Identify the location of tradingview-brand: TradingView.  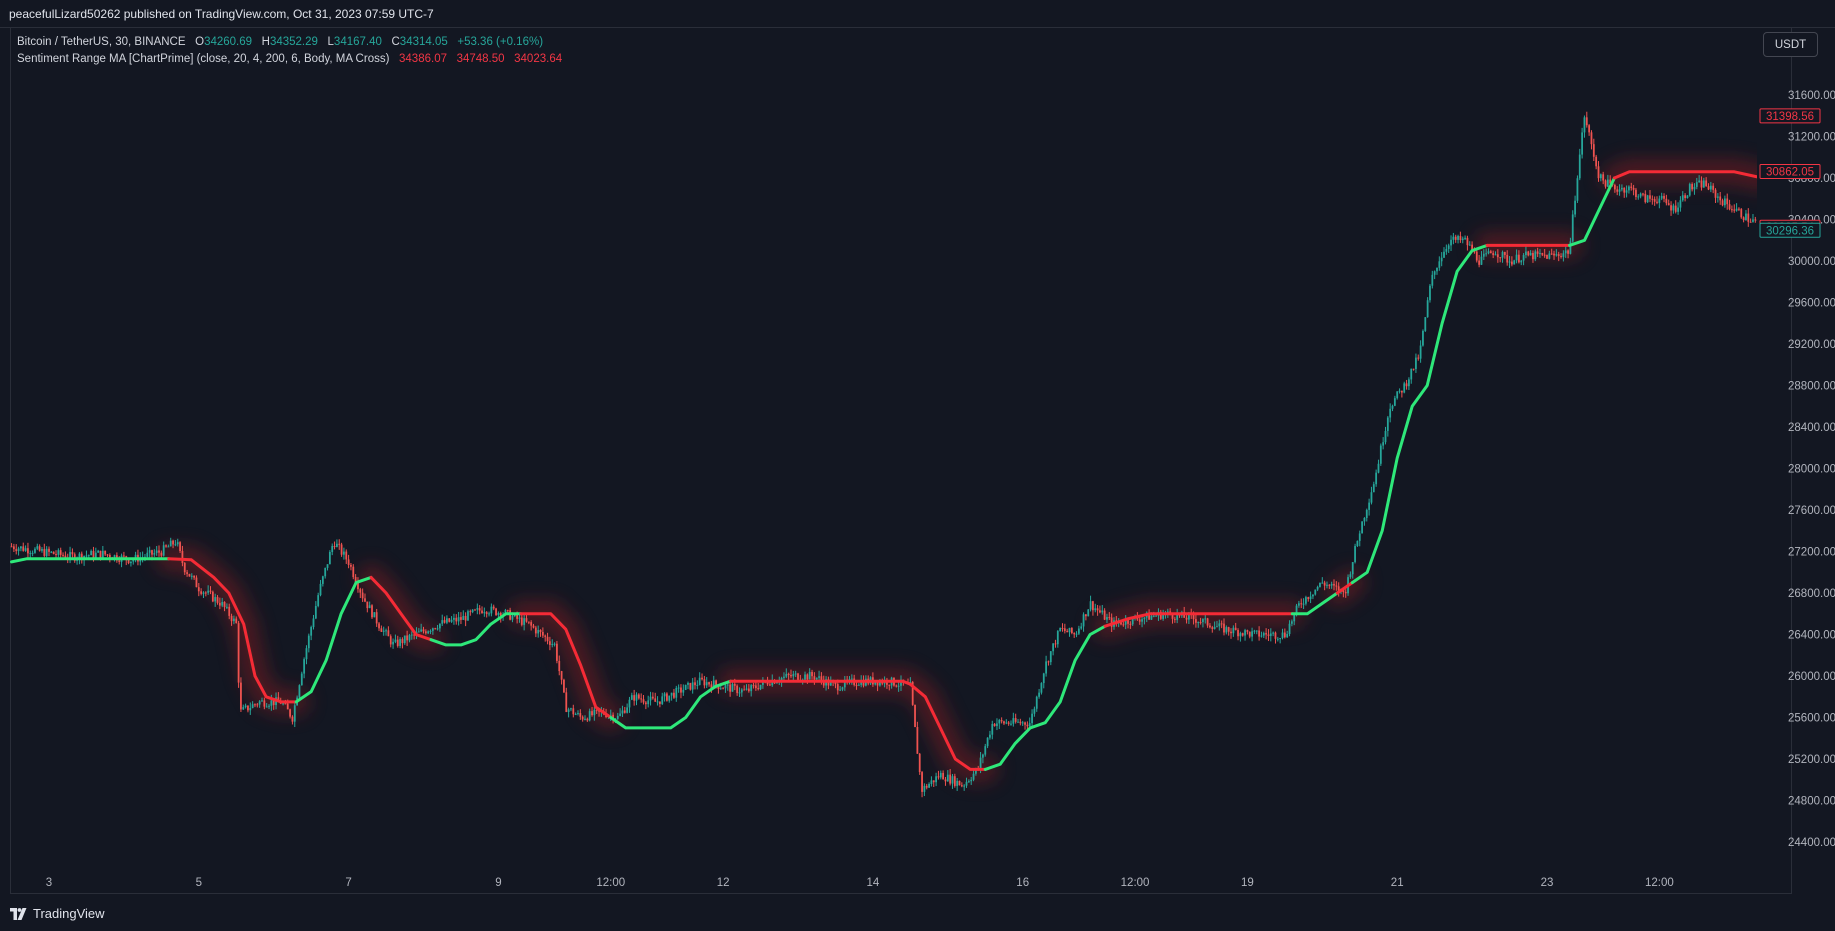
(57, 913).